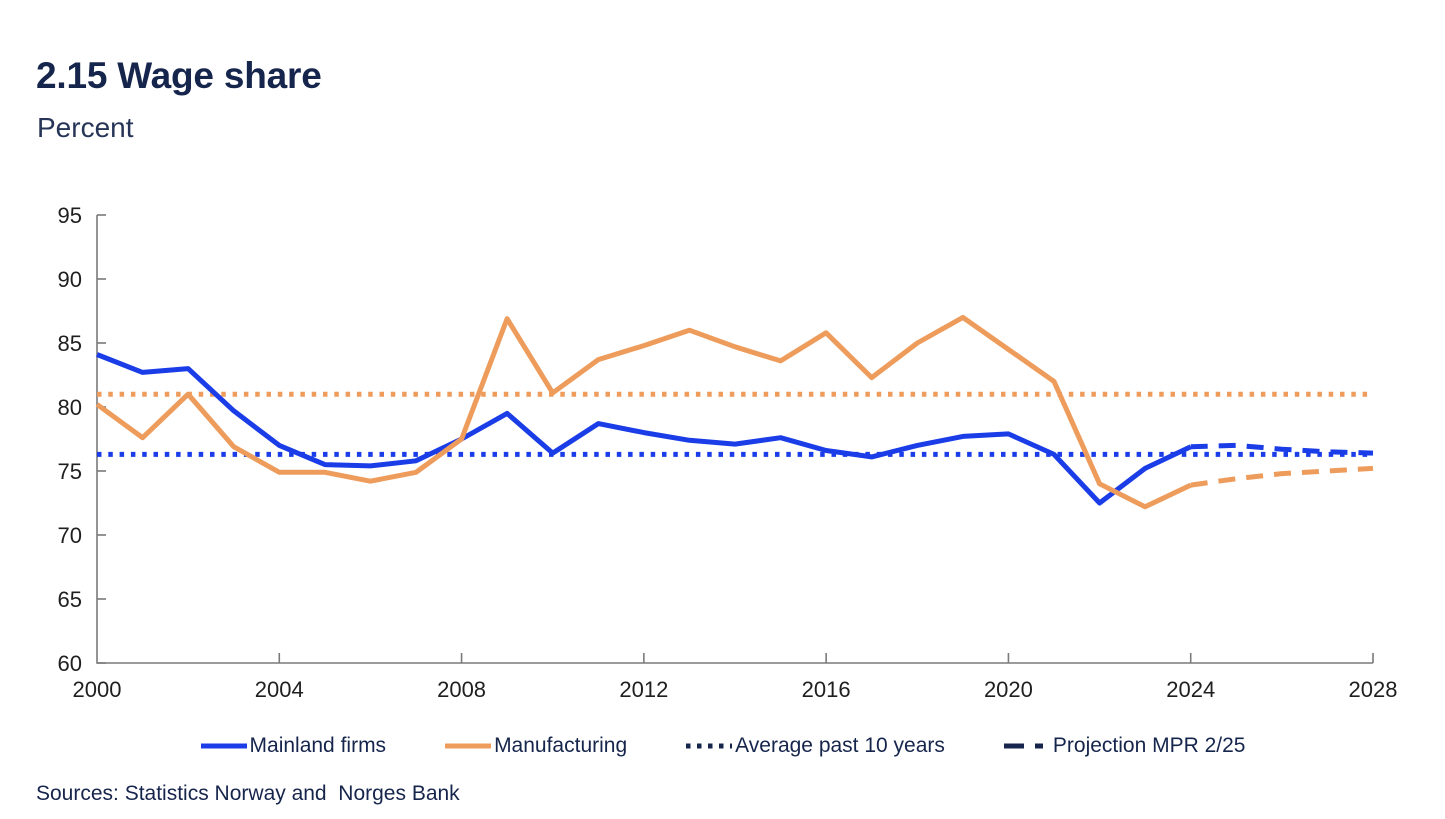 The height and width of the screenshot is (819, 1445). What do you see at coordinates (1373, 689) in the screenshot?
I see `x-tick-label: 2028` at bounding box center [1373, 689].